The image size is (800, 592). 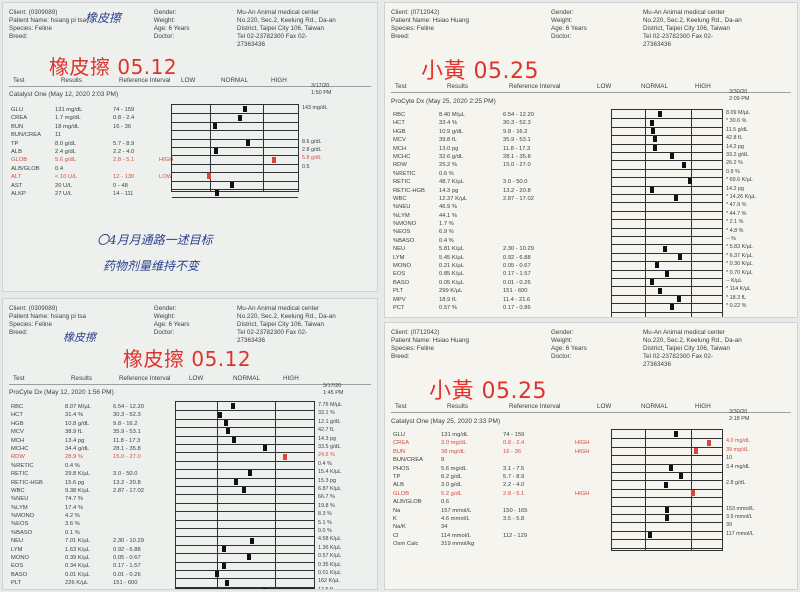 What do you see at coordinates (19, 378) in the screenshot?
I see `col-test: Test` at bounding box center [19, 378].